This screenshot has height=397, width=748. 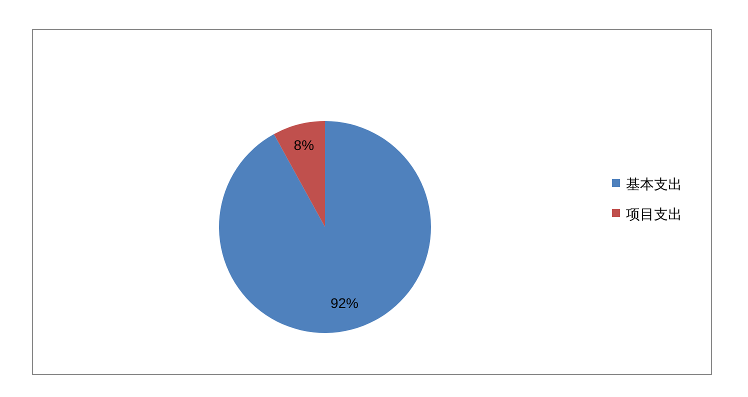 What do you see at coordinates (654, 214) in the screenshot?
I see `legend-label: 项目支出` at bounding box center [654, 214].